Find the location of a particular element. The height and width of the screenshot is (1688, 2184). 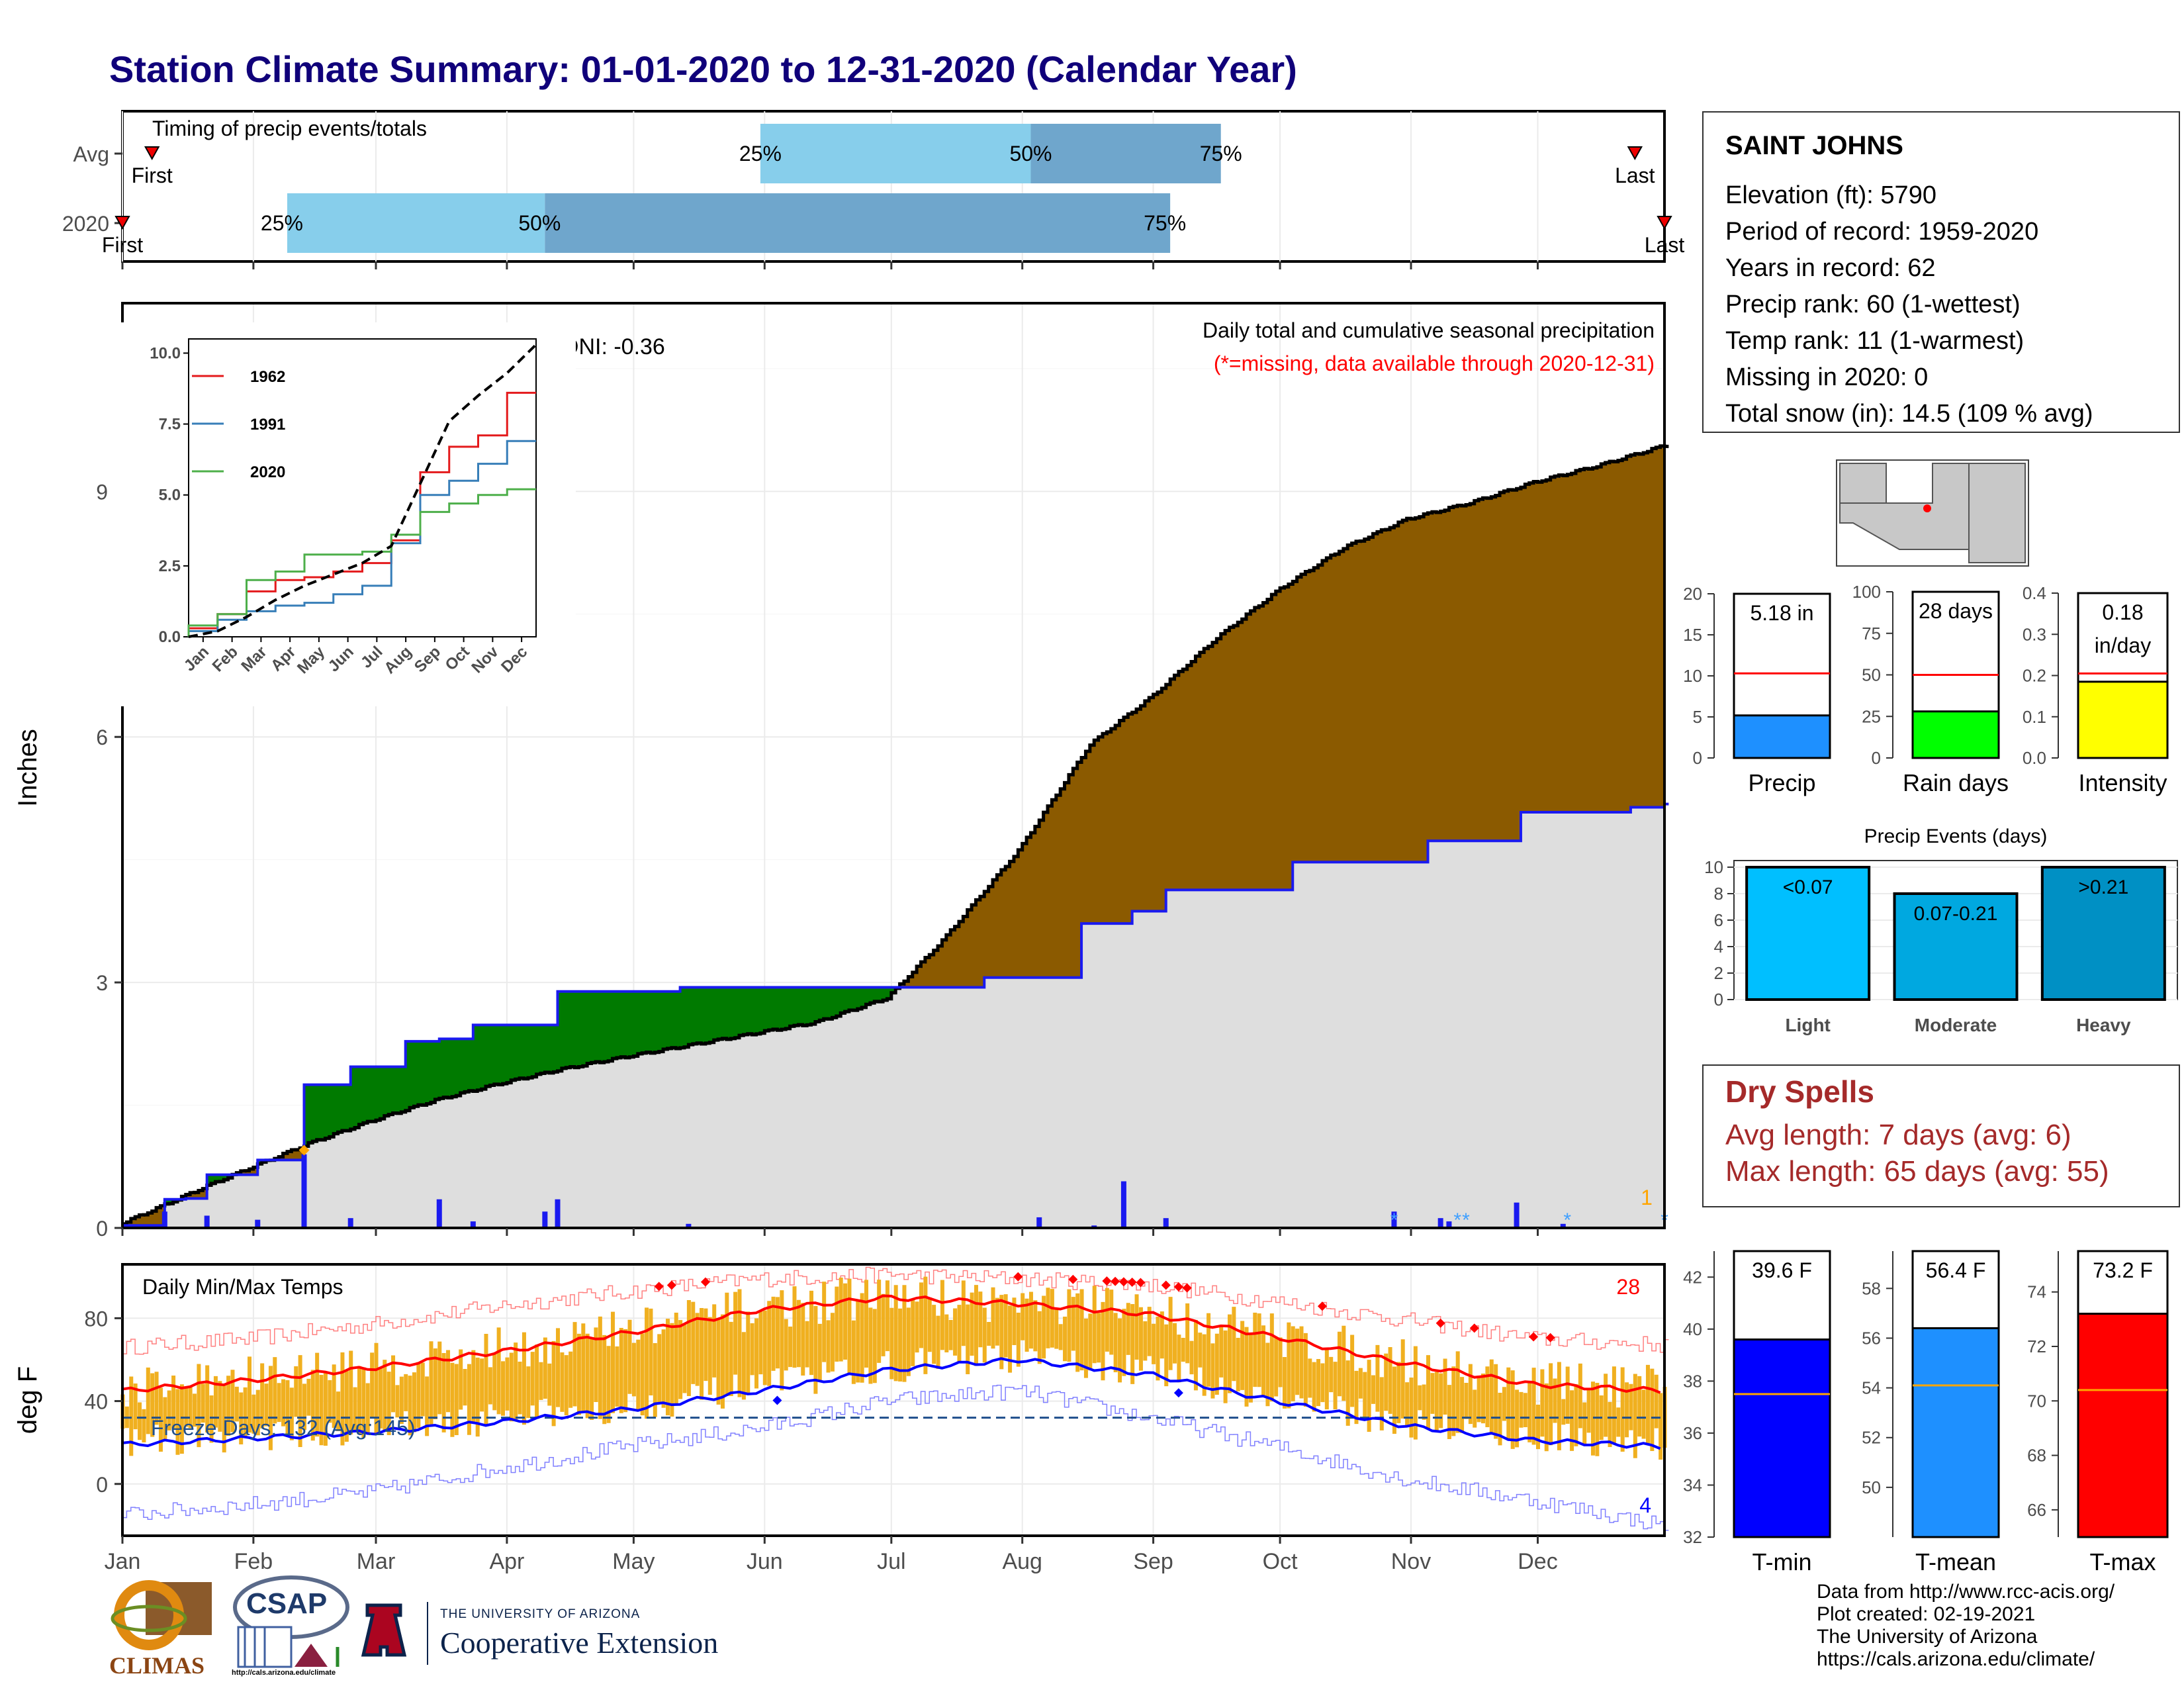

station-location-dot is located at coordinates (1927, 508).